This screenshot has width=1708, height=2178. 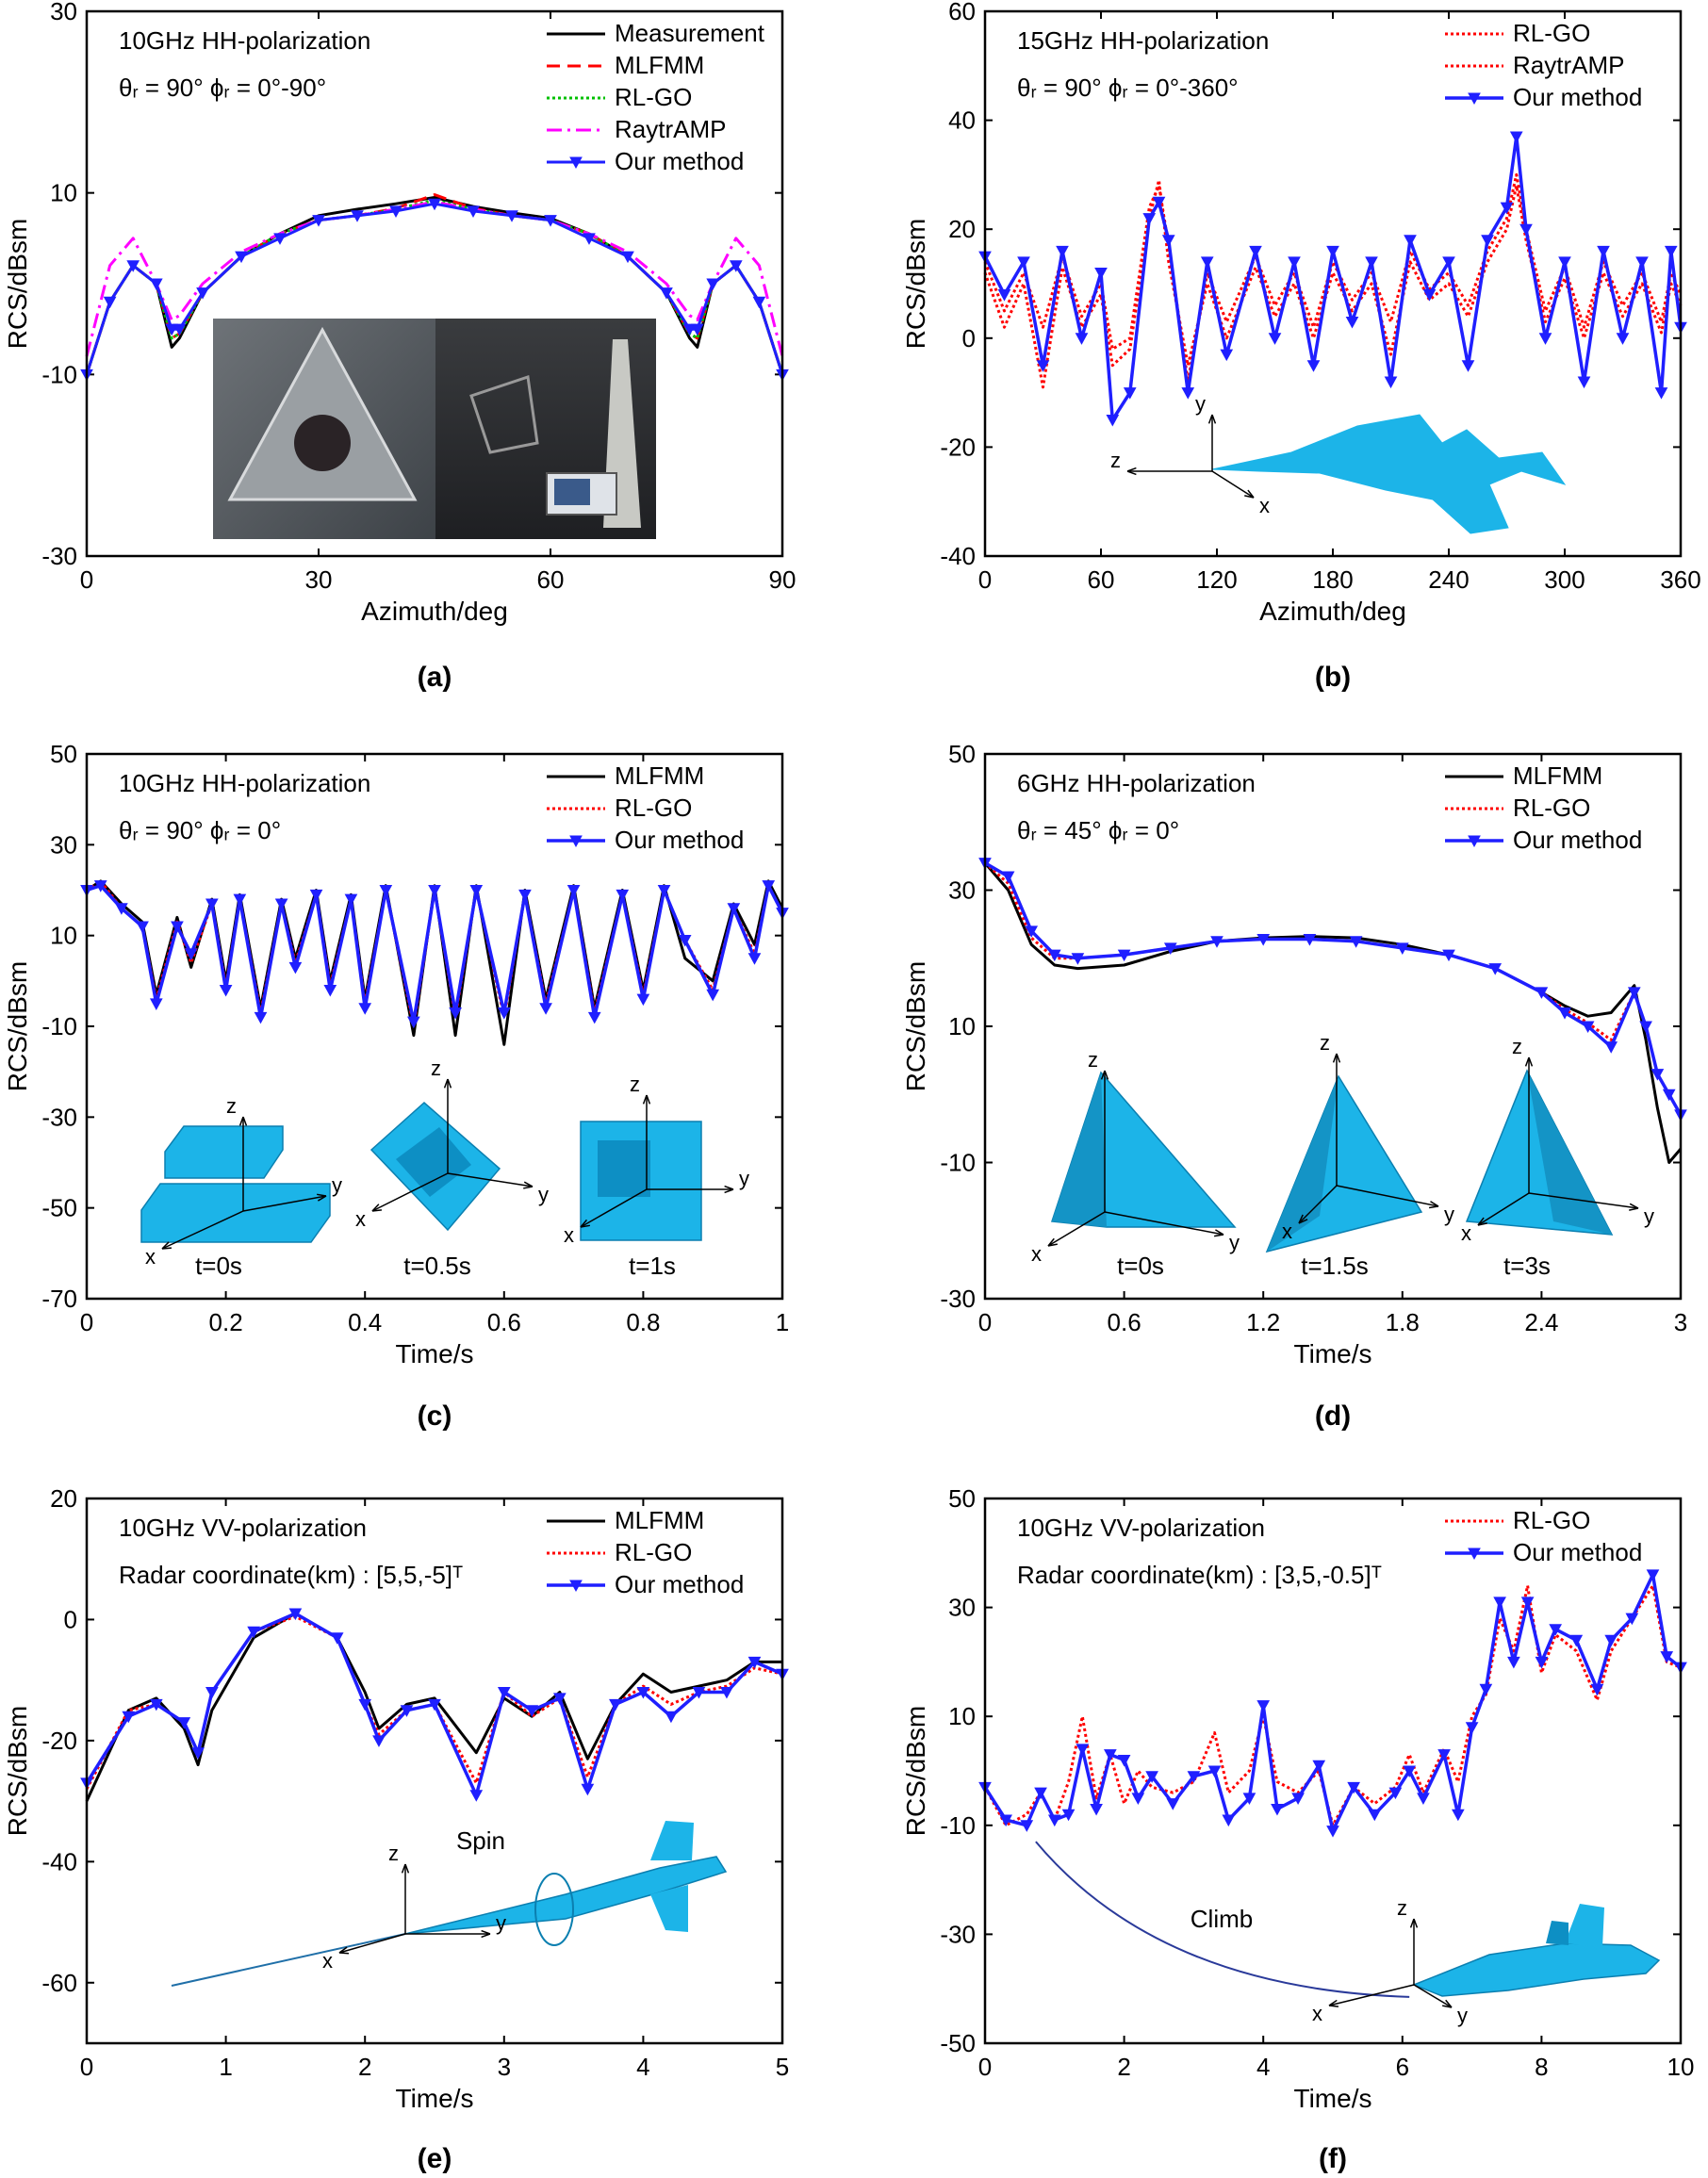 What do you see at coordinates (337, 1185) in the screenshot?
I see `block-t0-axes-label-y: y` at bounding box center [337, 1185].